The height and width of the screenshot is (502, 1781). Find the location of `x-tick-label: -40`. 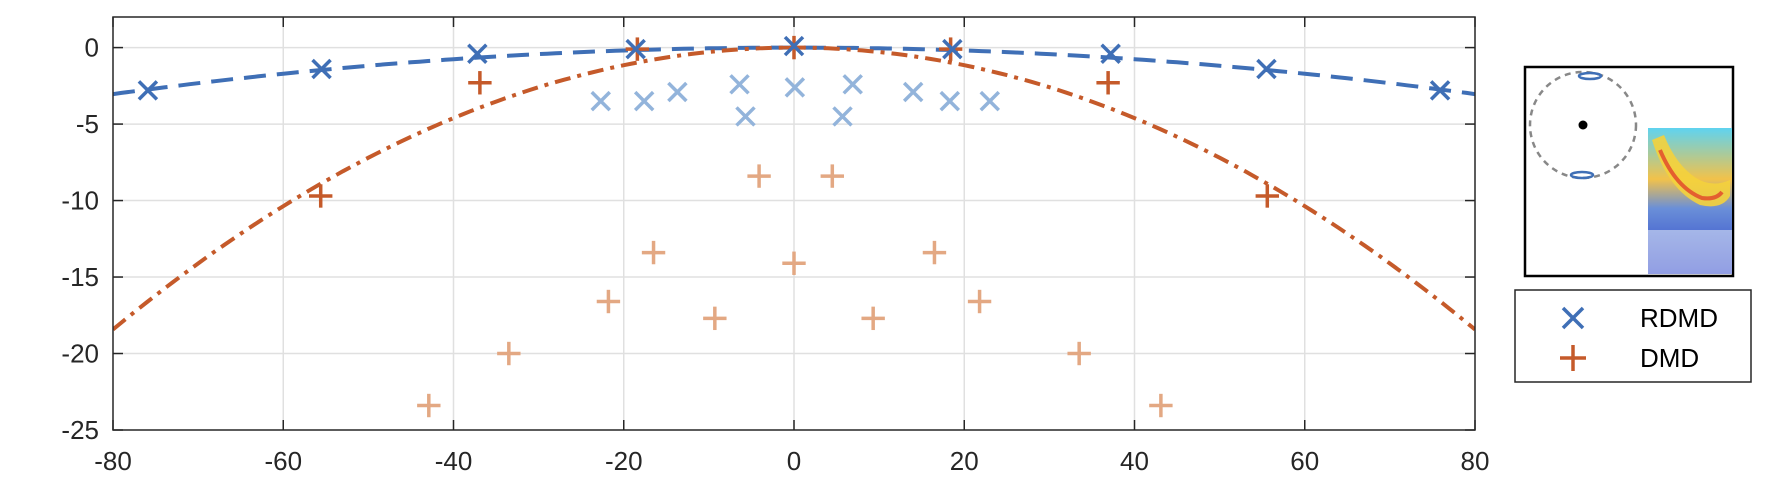

x-tick-label: -40 is located at coordinates (454, 461).